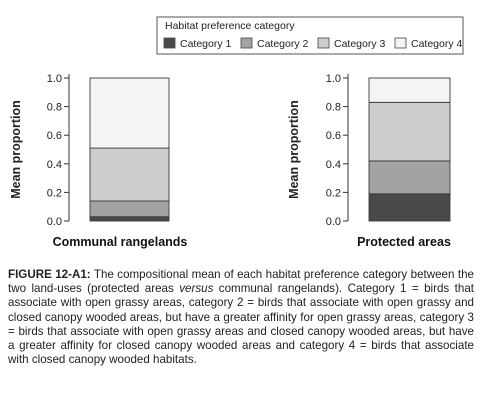 The width and height of the screenshot is (484, 404). Describe the element at coordinates (333, 136) in the screenshot. I see `panel-2-tick-label-3: 0.6` at that location.